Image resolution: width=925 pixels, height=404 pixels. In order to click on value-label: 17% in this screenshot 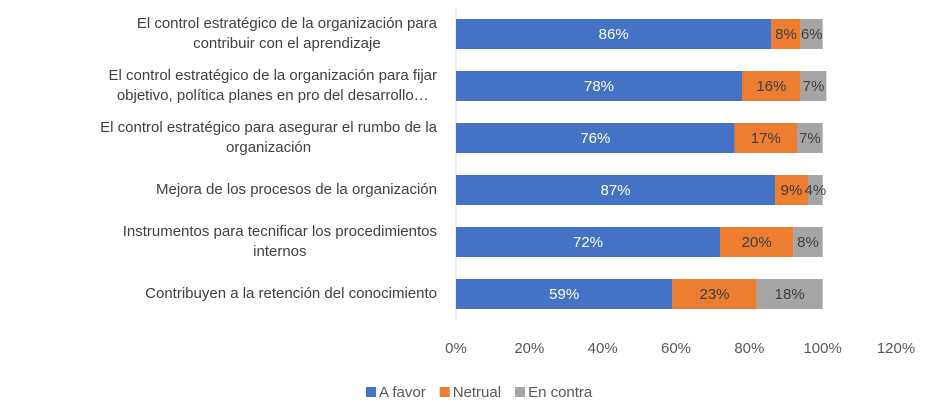, I will do `click(766, 138)`.